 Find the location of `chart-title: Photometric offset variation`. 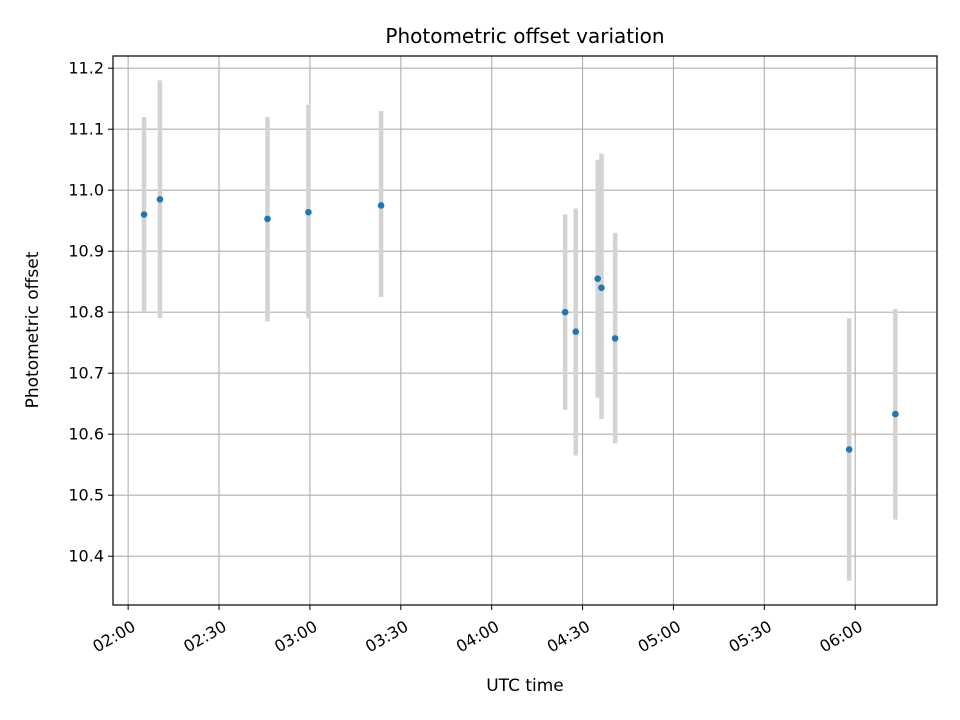

chart-title: Photometric offset variation is located at coordinates (524, 36).